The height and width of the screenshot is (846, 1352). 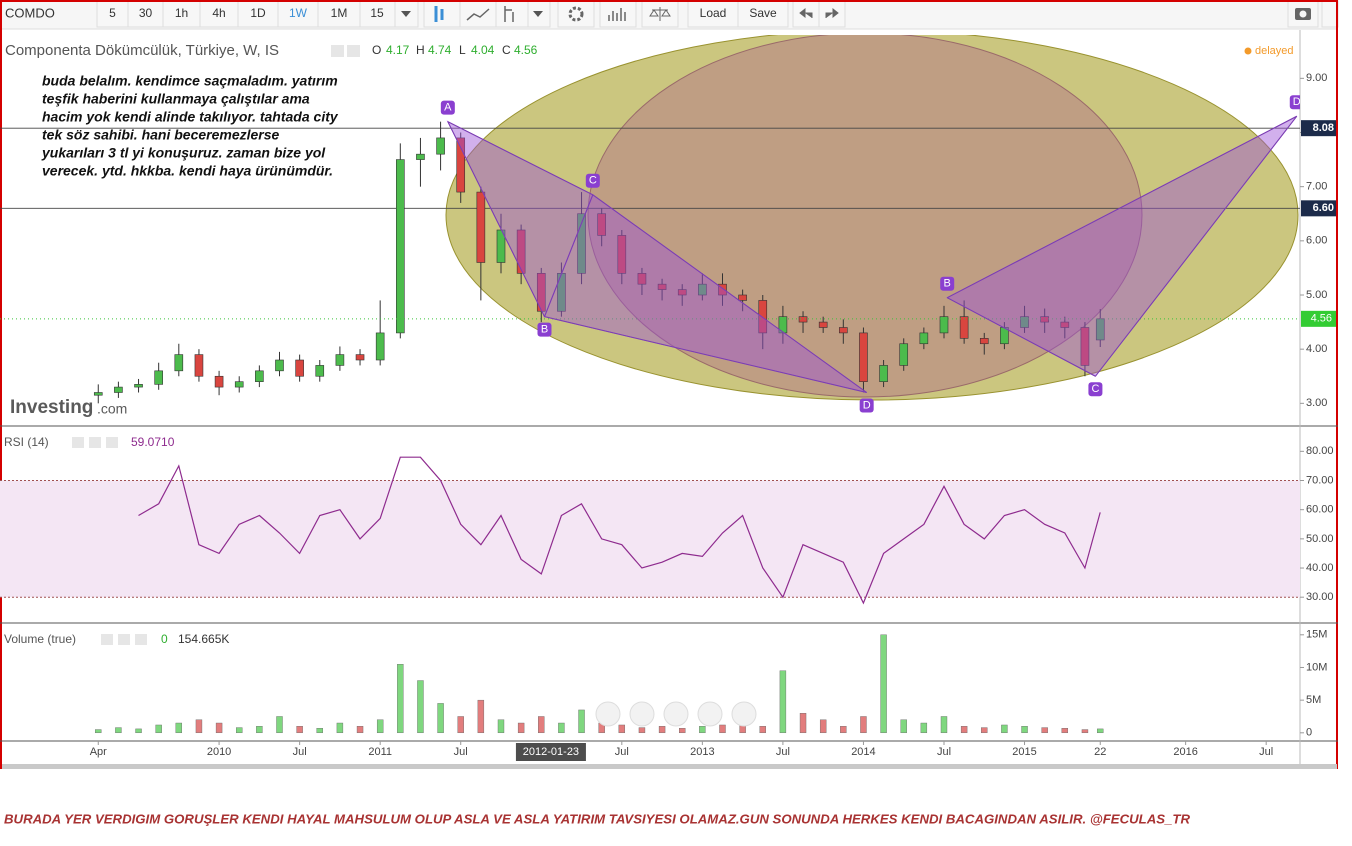 I want to click on chart-title: Componenta Dökümcülük, Türkiye, W, IS, so click(x=142, y=50).